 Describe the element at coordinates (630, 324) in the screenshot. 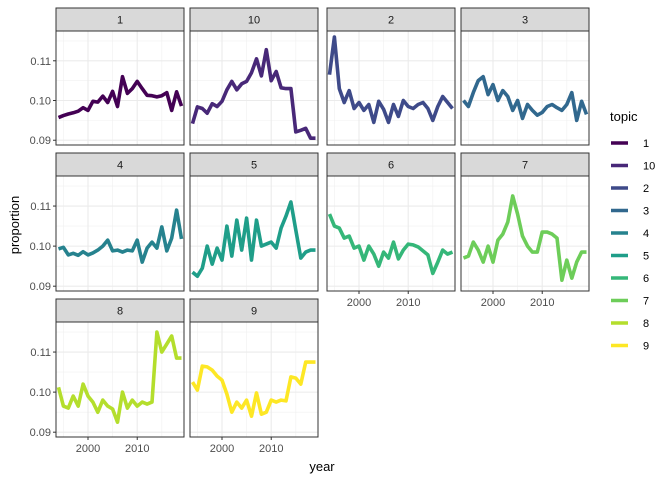

I see `legend-entry-topic-8: 8` at that location.